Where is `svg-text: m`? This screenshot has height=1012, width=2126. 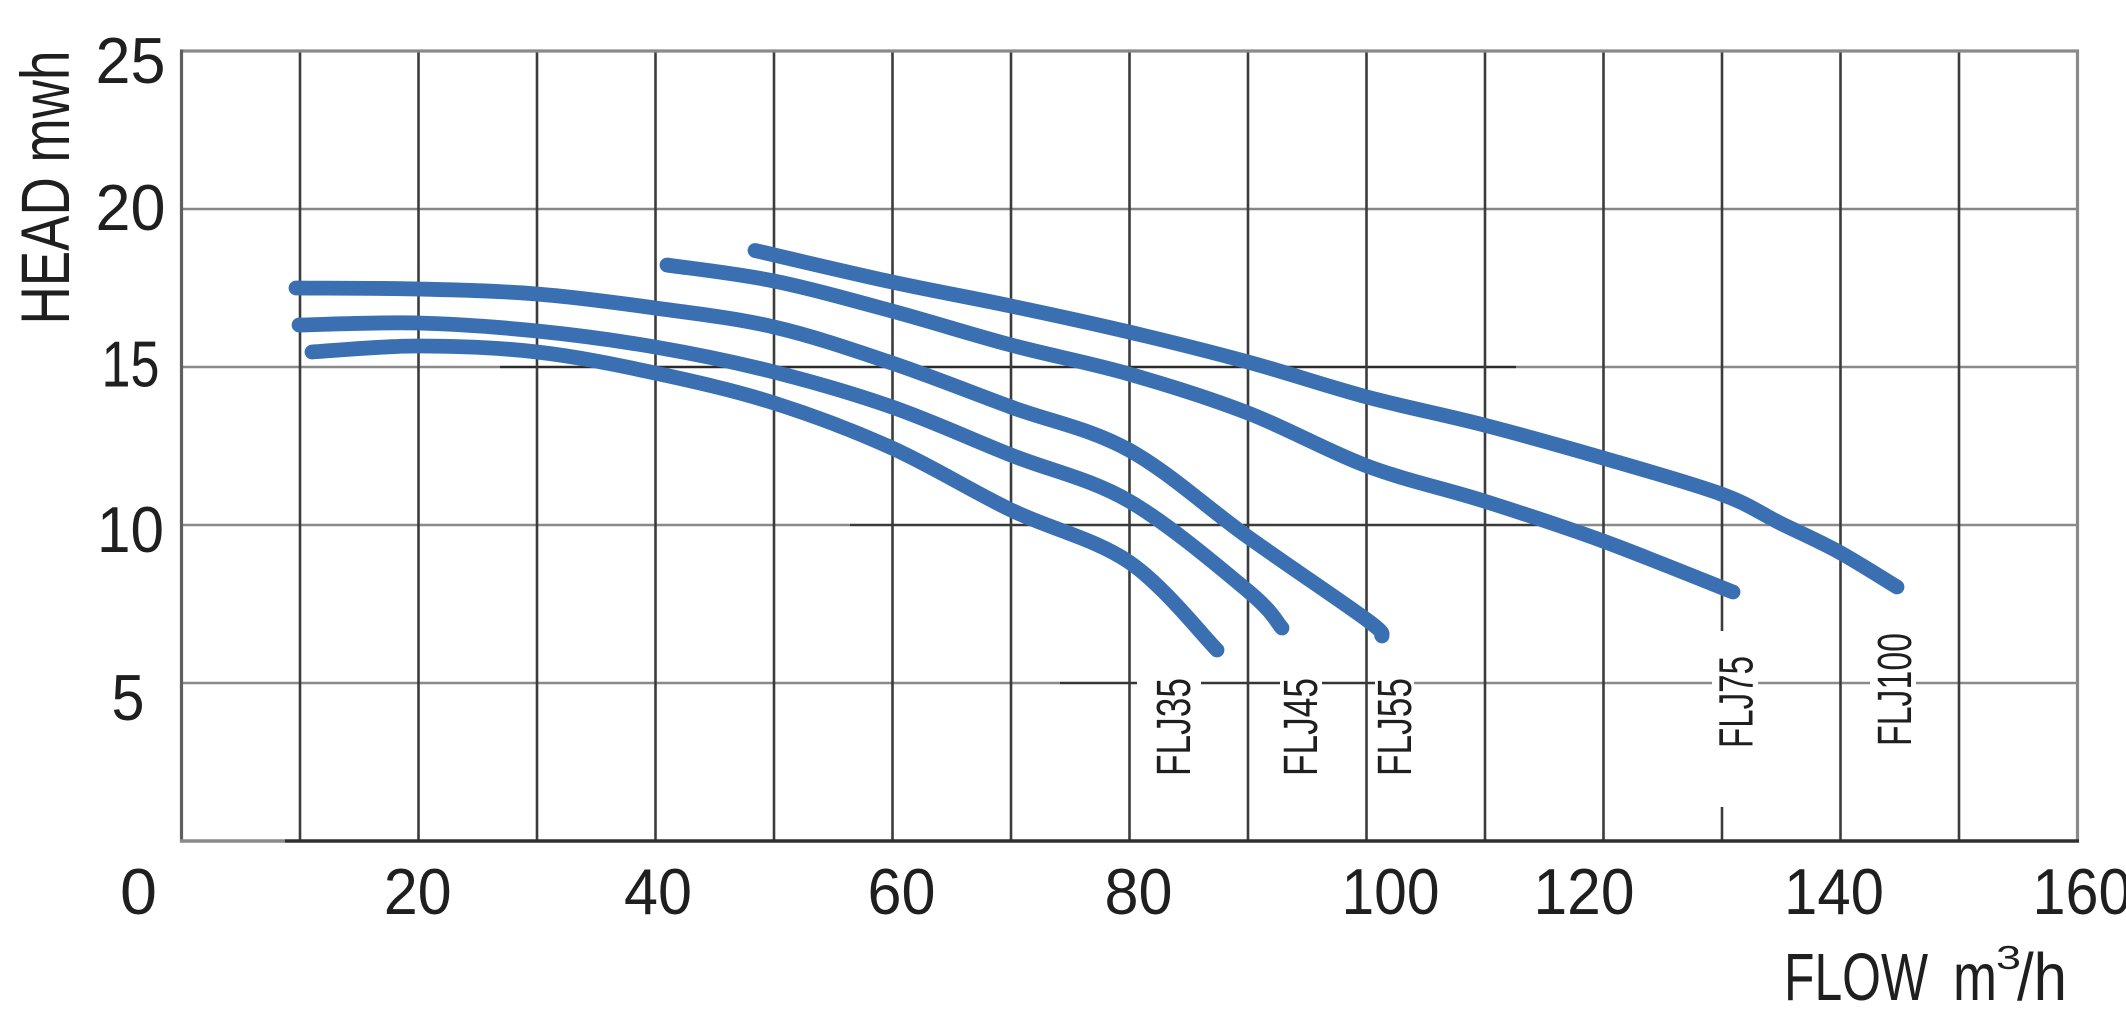
svg-text: m is located at coordinates (1975, 976).